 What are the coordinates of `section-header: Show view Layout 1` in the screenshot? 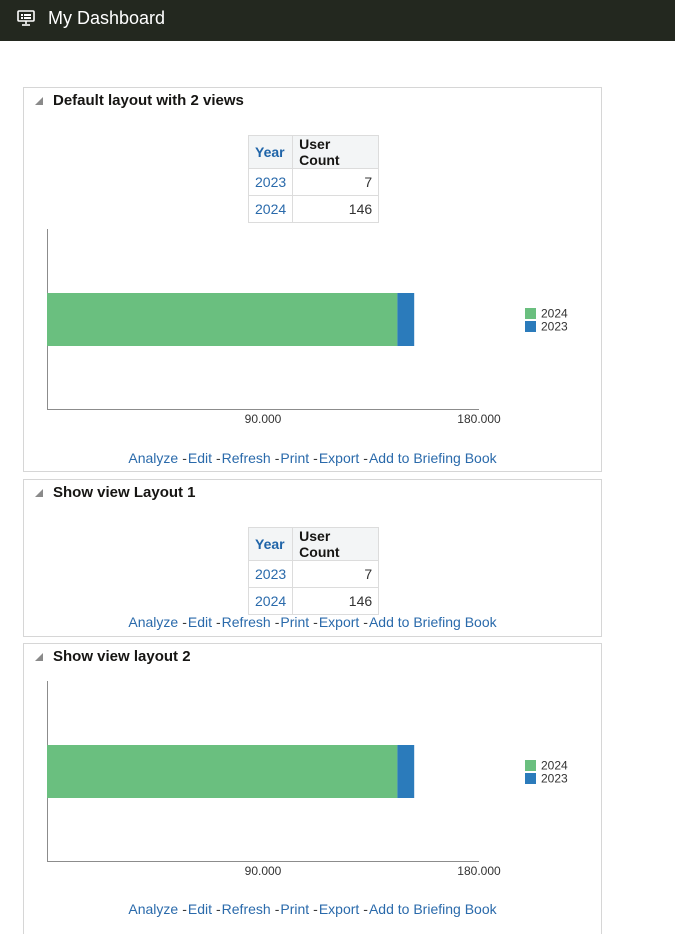 It's located at (312, 492).